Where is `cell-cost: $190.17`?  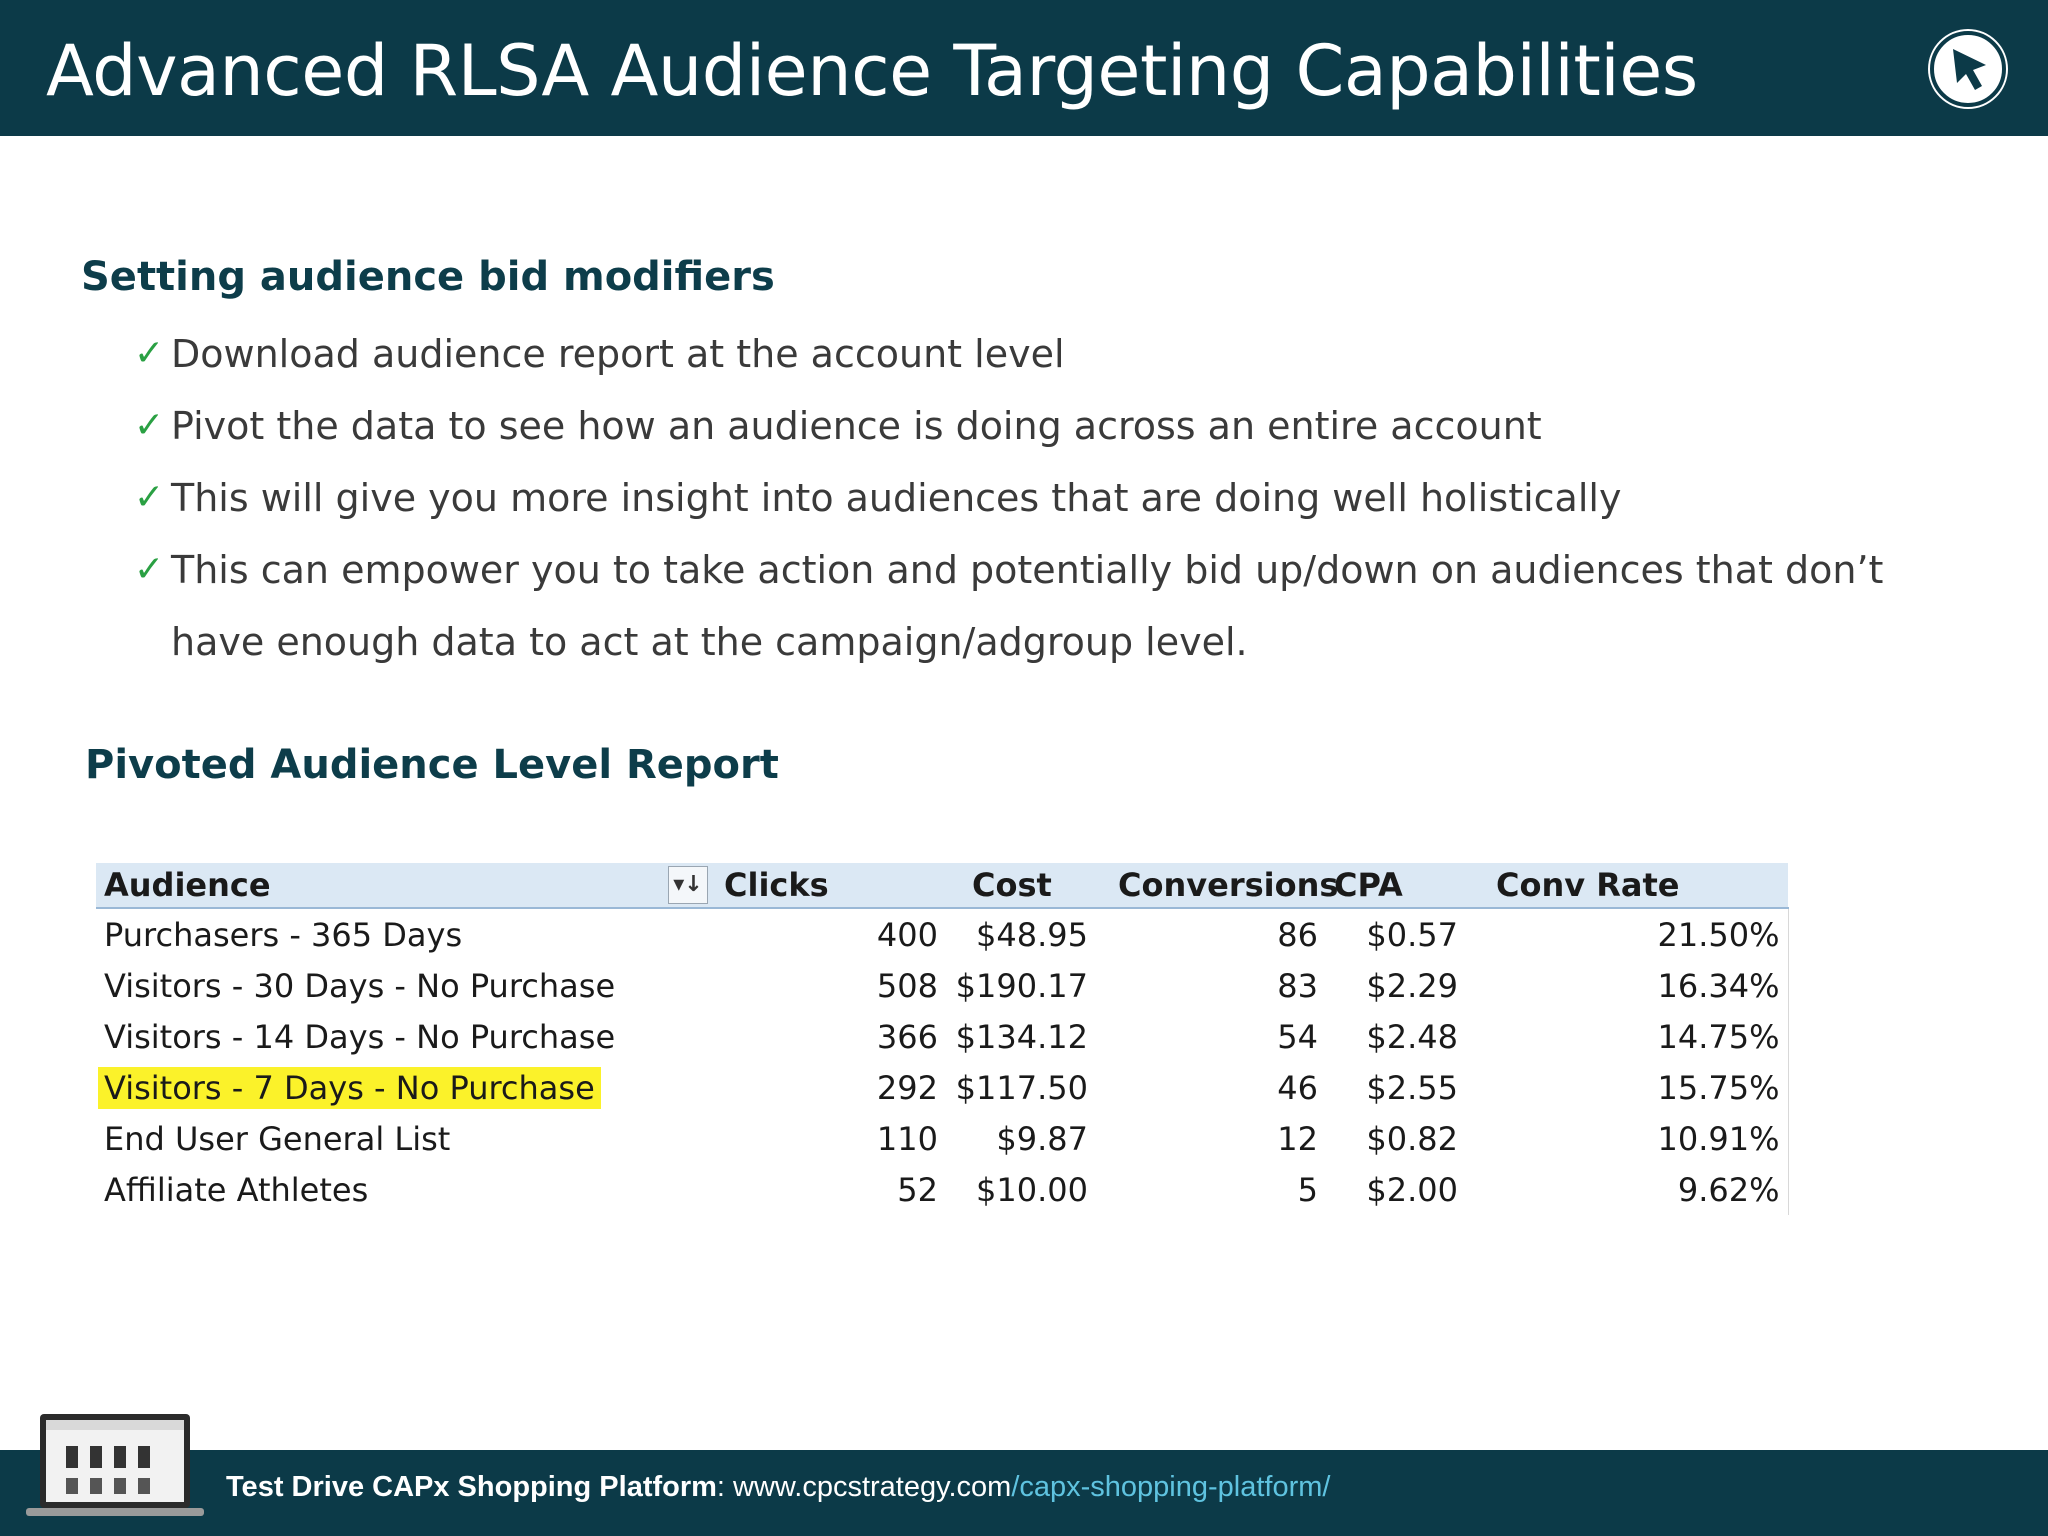
cell-cost: $190.17 is located at coordinates (1021, 985).